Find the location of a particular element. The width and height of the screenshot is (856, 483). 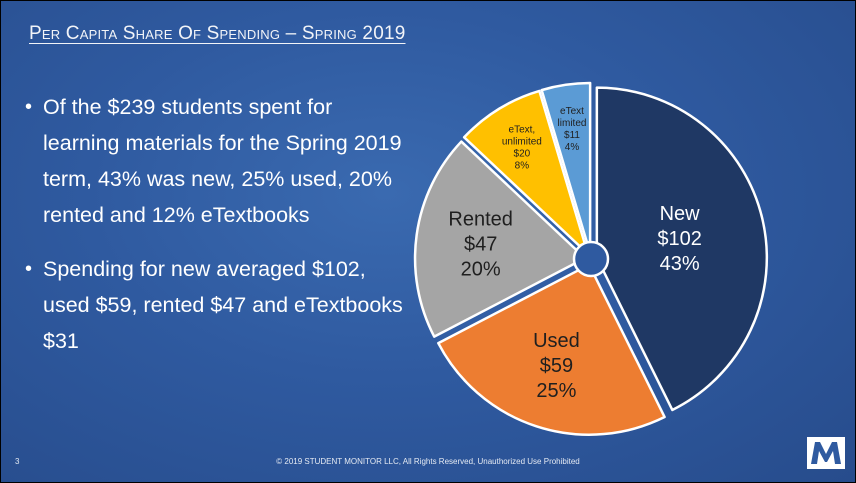

pie-slice-label: New is located at coordinates (680, 214).